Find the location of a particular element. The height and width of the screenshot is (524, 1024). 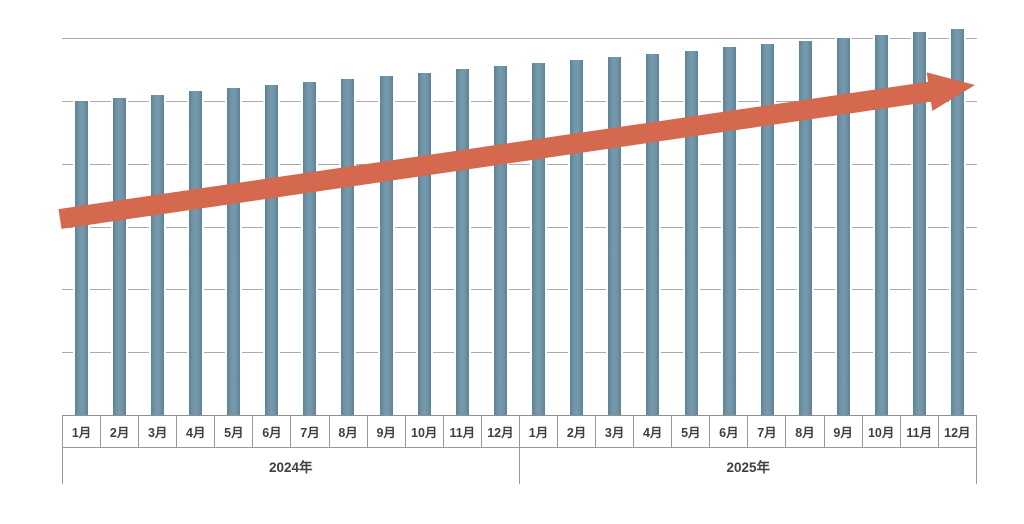

year-separator-left is located at coordinates (62, 466).